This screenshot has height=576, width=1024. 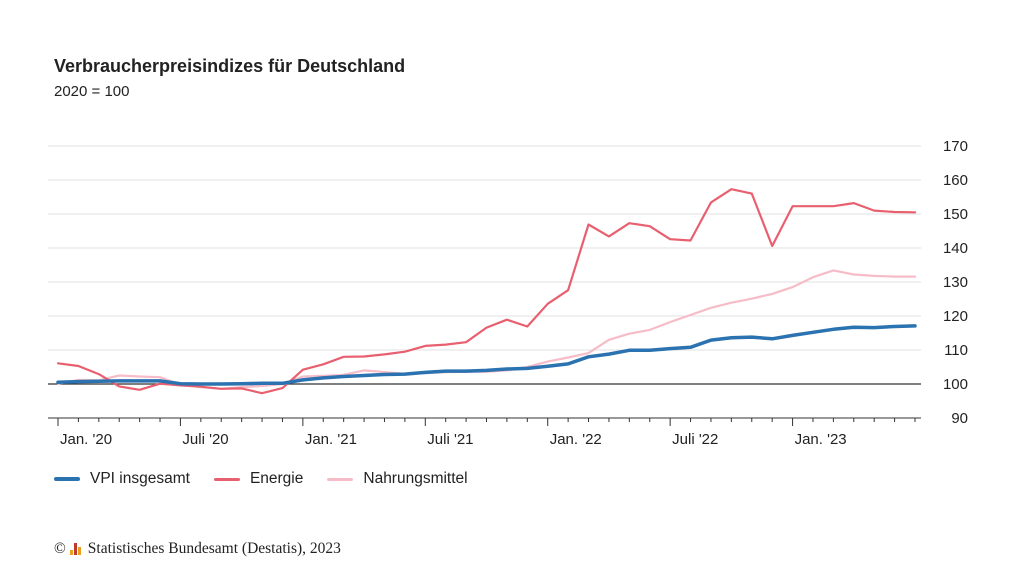 I want to click on destatis-logo-icon, so click(x=75, y=549).